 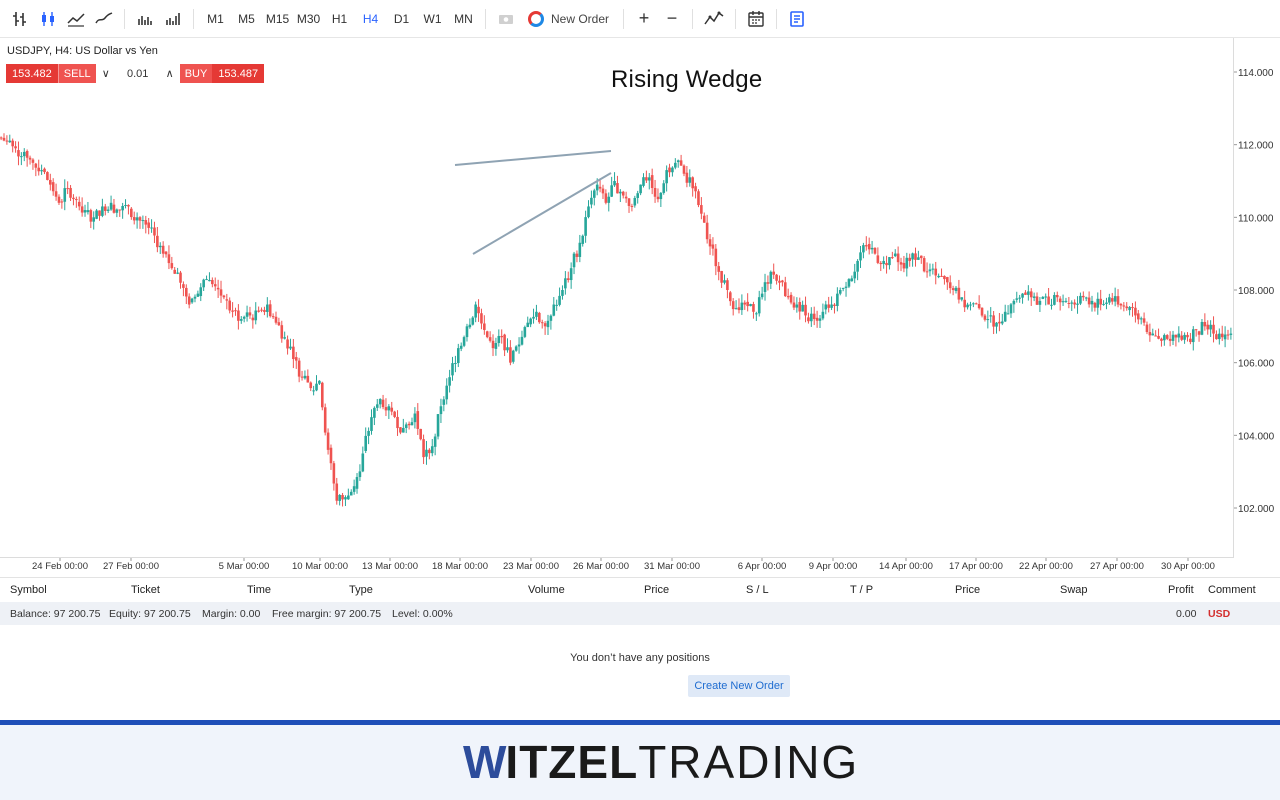 What do you see at coordinates (1074, 590) in the screenshot?
I see `col-swap: Swap` at bounding box center [1074, 590].